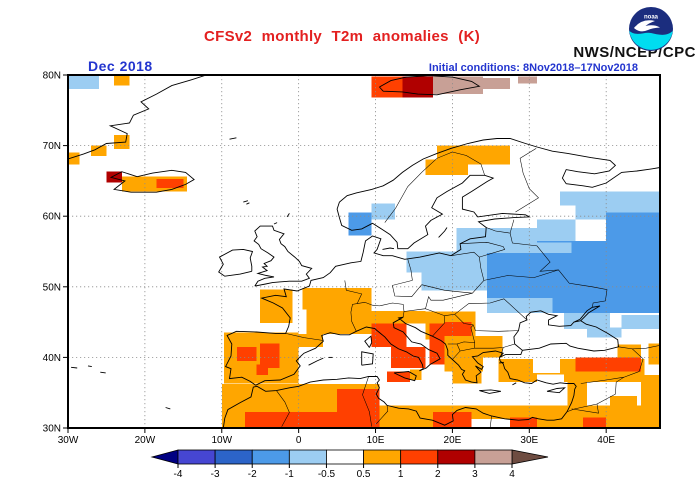  What do you see at coordinates (68, 440) in the screenshot?
I see `x-tick-label: 30W` at bounding box center [68, 440].